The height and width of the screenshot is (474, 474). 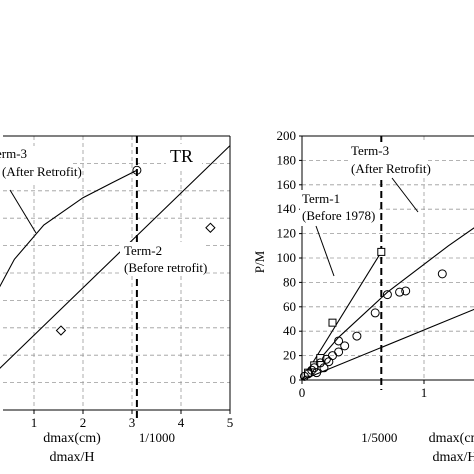 What do you see at coordinates (321, 198) in the screenshot?
I see `term1-label: Term-1` at bounding box center [321, 198].